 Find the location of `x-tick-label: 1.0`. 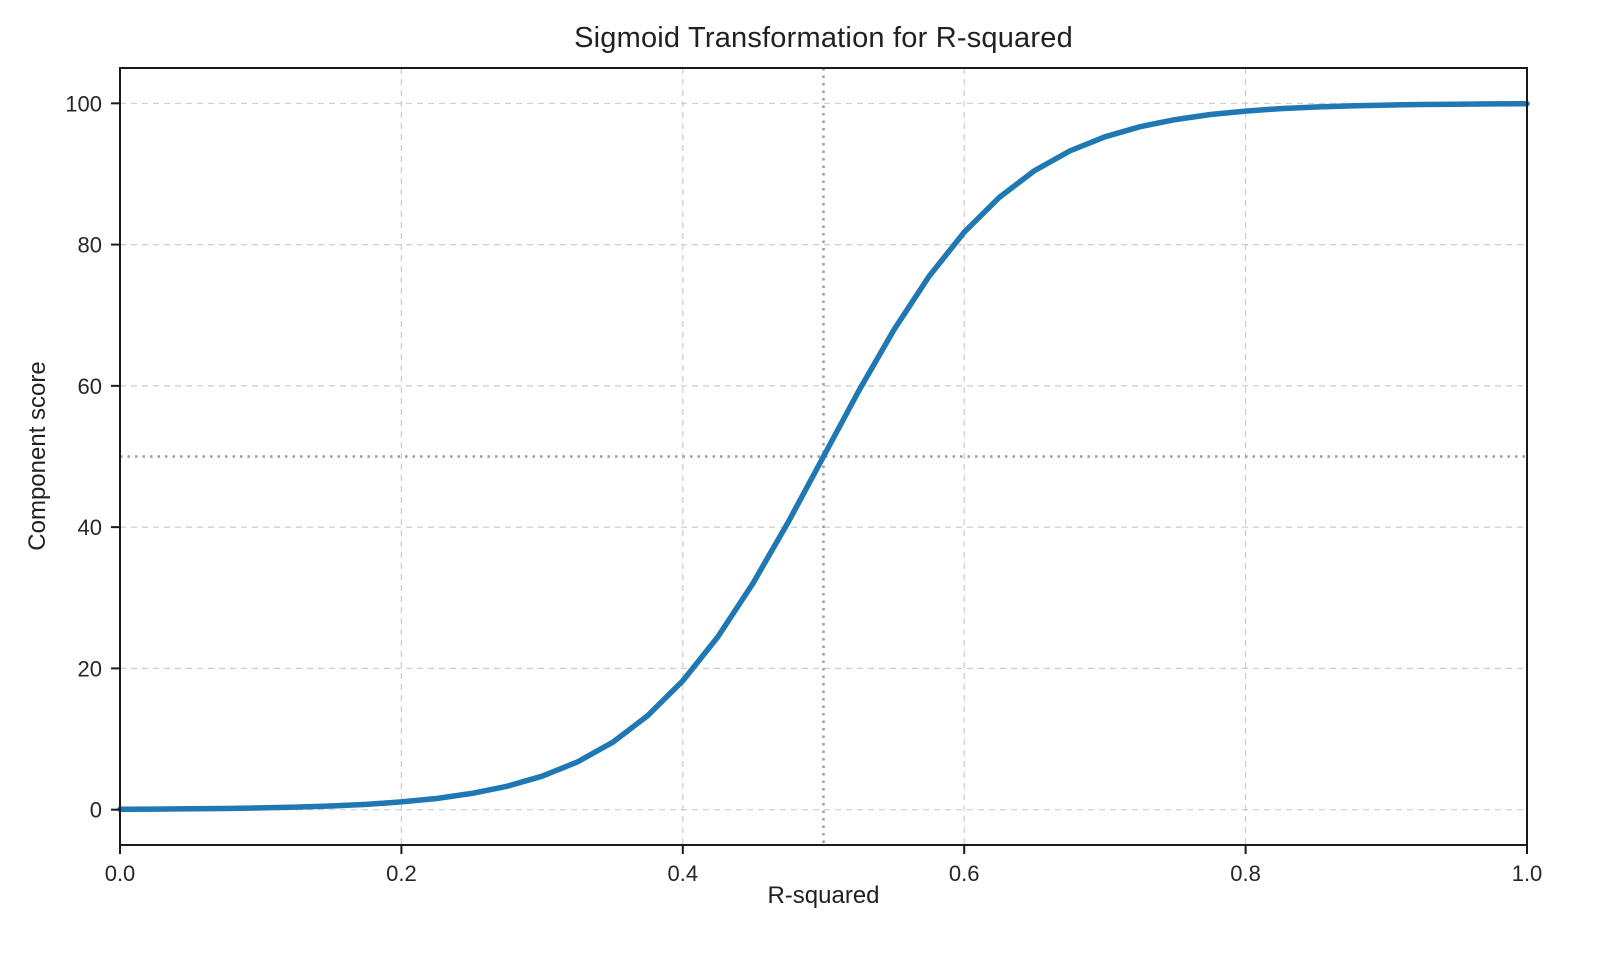

x-tick-label: 1.0 is located at coordinates (1527, 873).